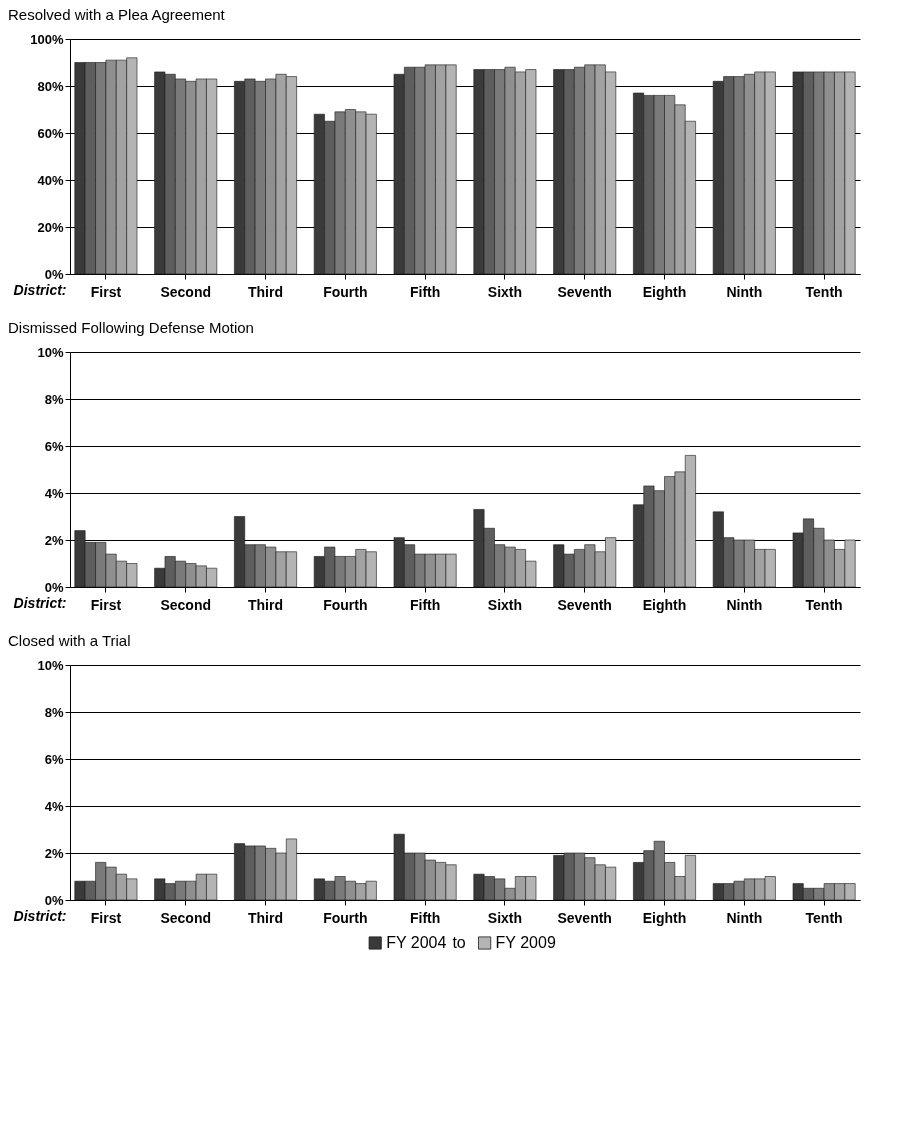 The height and width of the screenshot is (1126, 902). What do you see at coordinates (117, 14) in the screenshot?
I see `chart-title: Resolved with a Plea Agreement` at bounding box center [117, 14].